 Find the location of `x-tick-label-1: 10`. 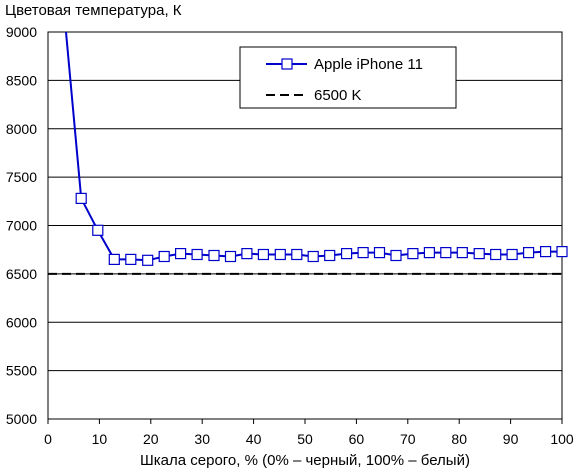

x-tick-label-1: 10 is located at coordinates (100, 439).